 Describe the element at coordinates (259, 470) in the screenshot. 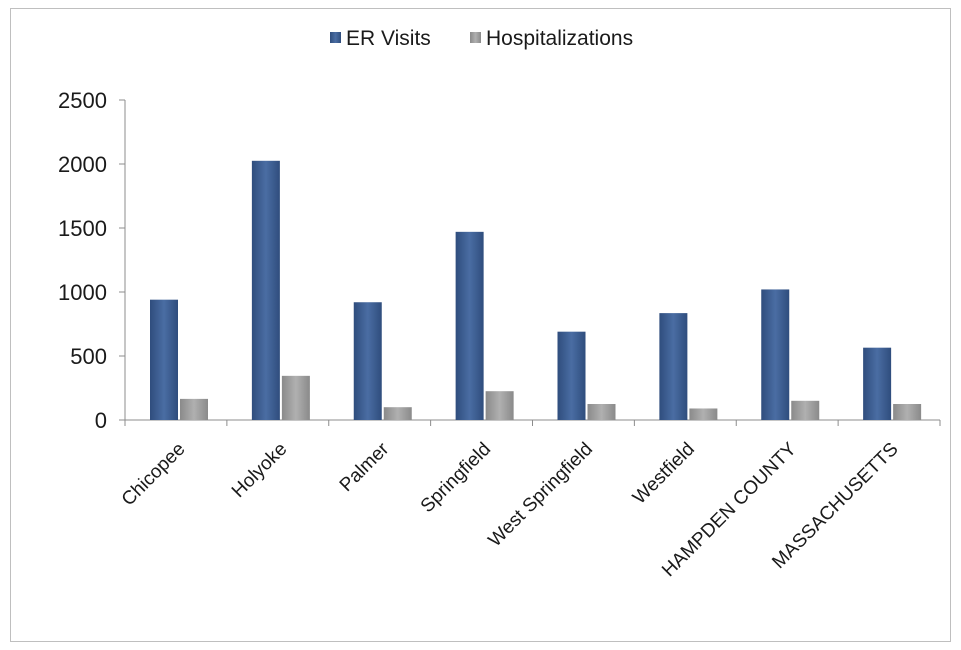

I see `x-tick-label: Holyoke` at that location.